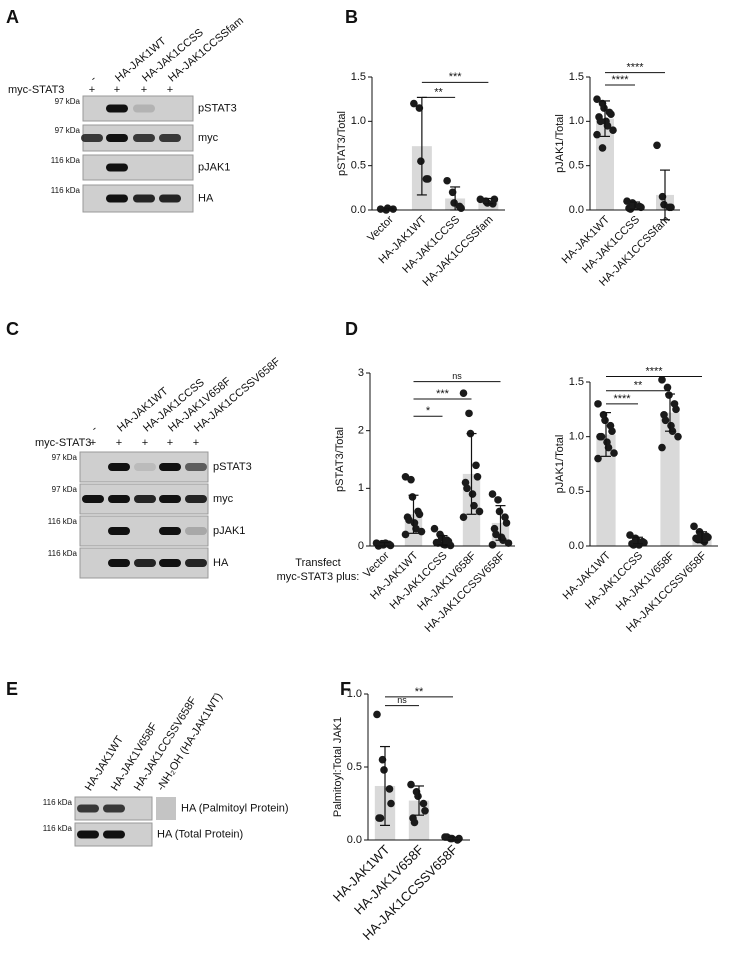 The image size is (733, 957). What do you see at coordinates (12, 689) in the screenshot?
I see `panel-letter: E` at bounding box center [12, 689].